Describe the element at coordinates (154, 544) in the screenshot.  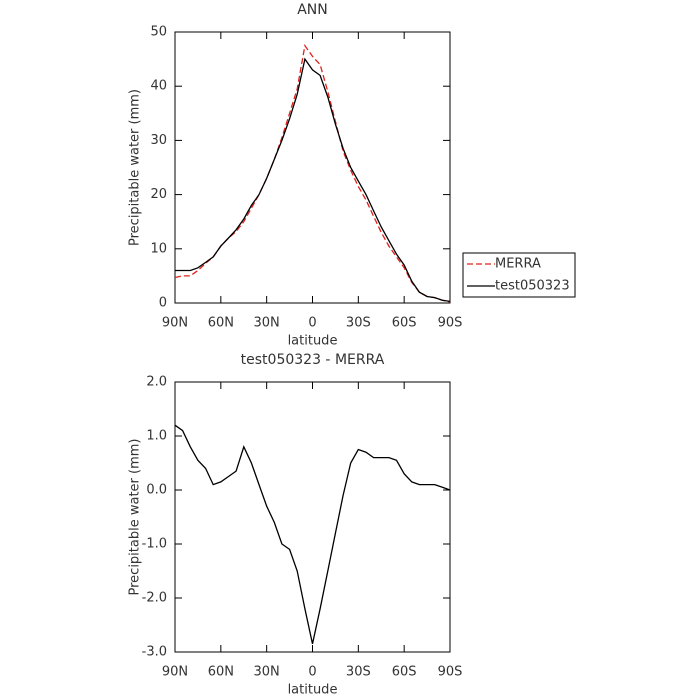
I see `y-tick-label: -1.0` at that location.